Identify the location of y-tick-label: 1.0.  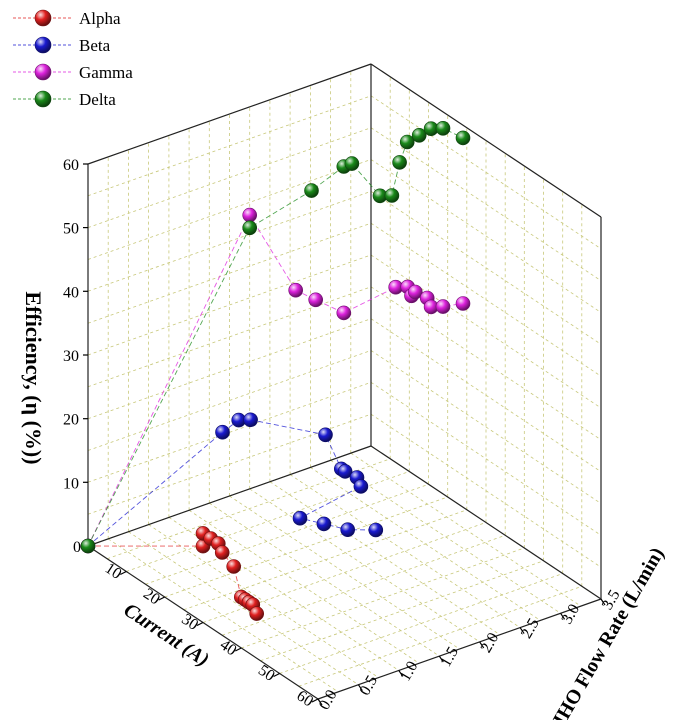
(409, 671).